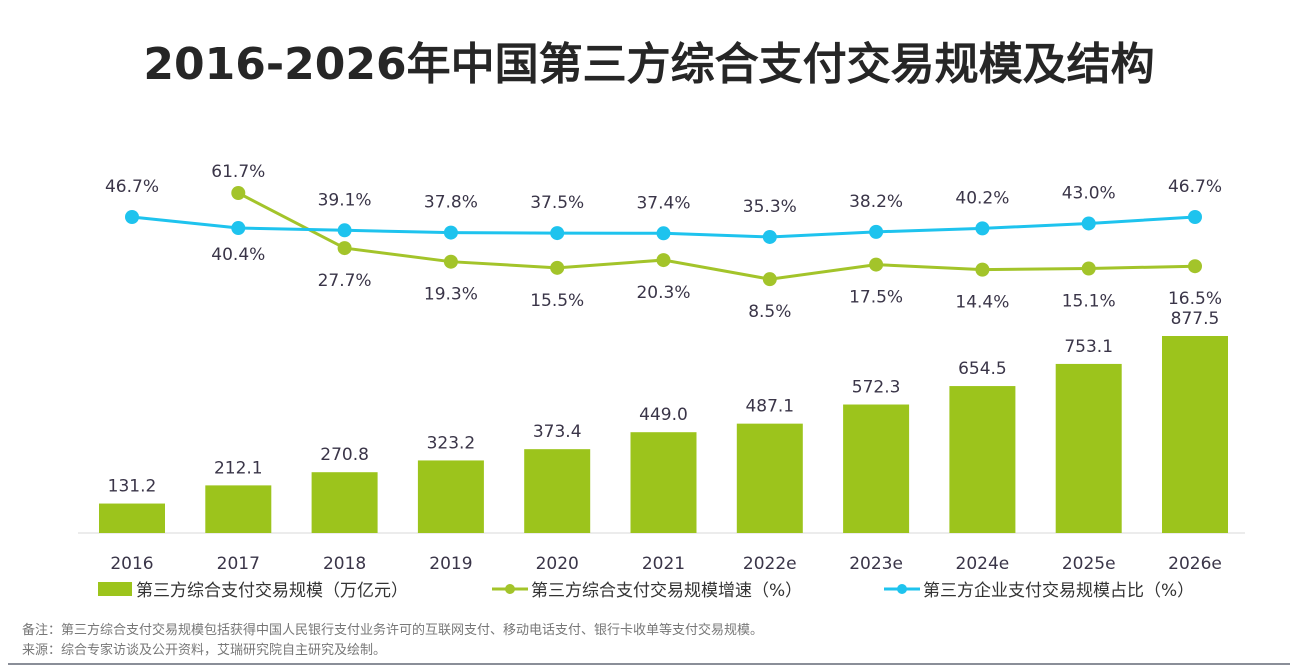 The width and height of the screenshot is (1298, 672). I want to click on x-tick-label: 2025e, so click(1089, 564).